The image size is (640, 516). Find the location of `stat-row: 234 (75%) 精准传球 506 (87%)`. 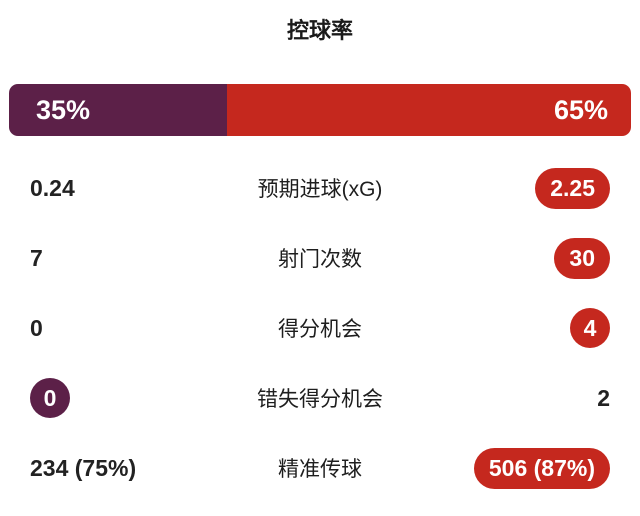

stat-row: 234 (75%) 精准传球 506 (87%) is located at coordinates (320, 468).